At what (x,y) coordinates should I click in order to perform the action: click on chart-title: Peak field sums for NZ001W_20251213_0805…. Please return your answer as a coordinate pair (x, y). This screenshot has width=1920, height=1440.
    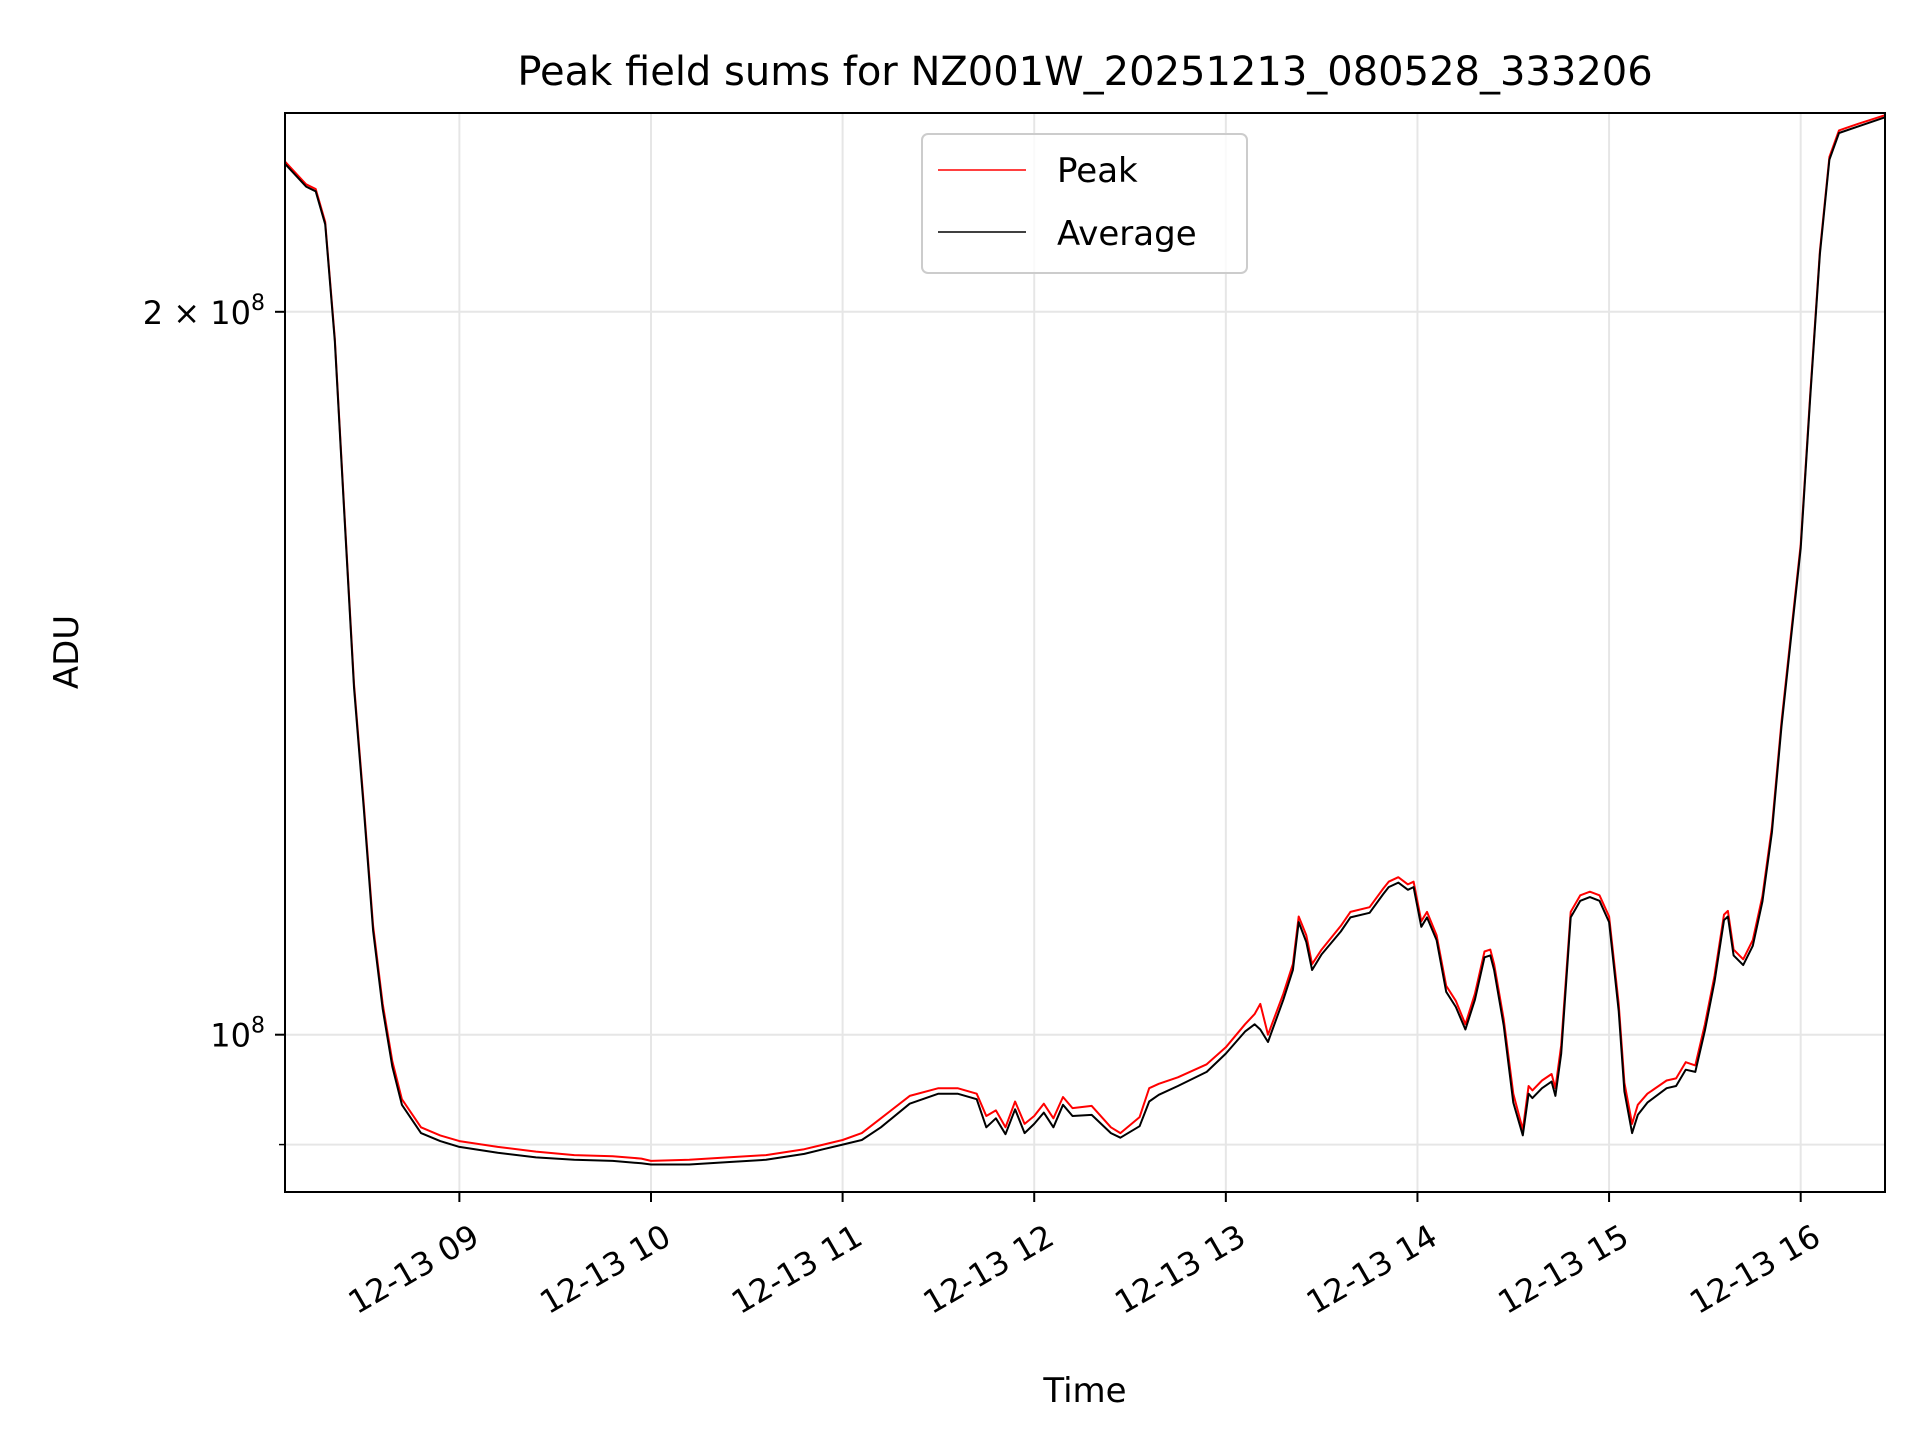
    Looking at the image, I should click on (1084, 72).